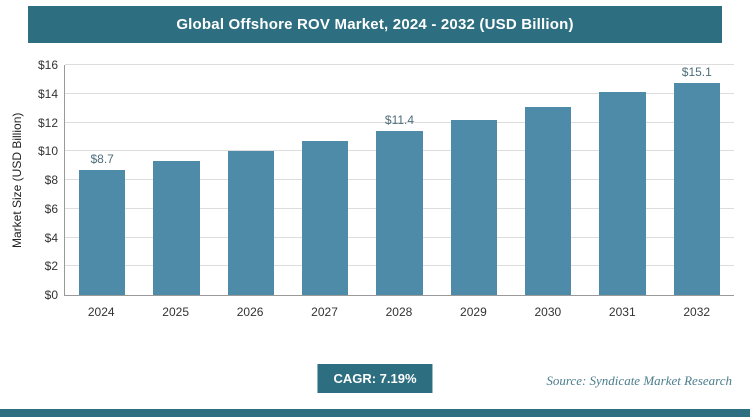  What do you see at coordinates (473, 207) in the screenshot?
I see `bar-2029` at bounding box center [473, 207].